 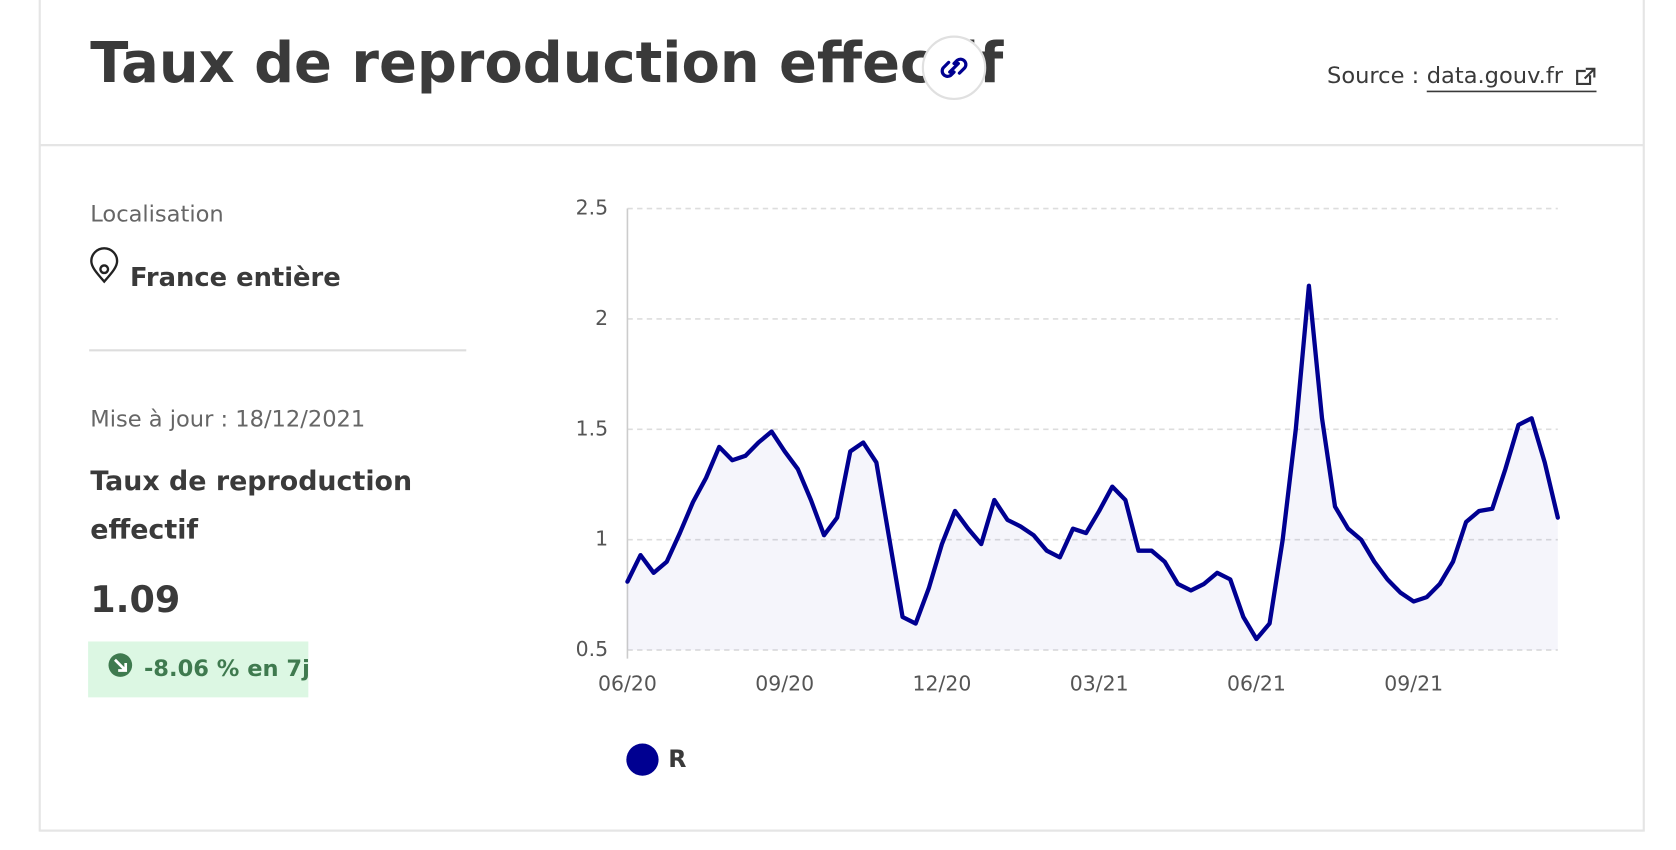 I want to click on source-link-text: data.gouv.fr, so click(x=1495, y=76).